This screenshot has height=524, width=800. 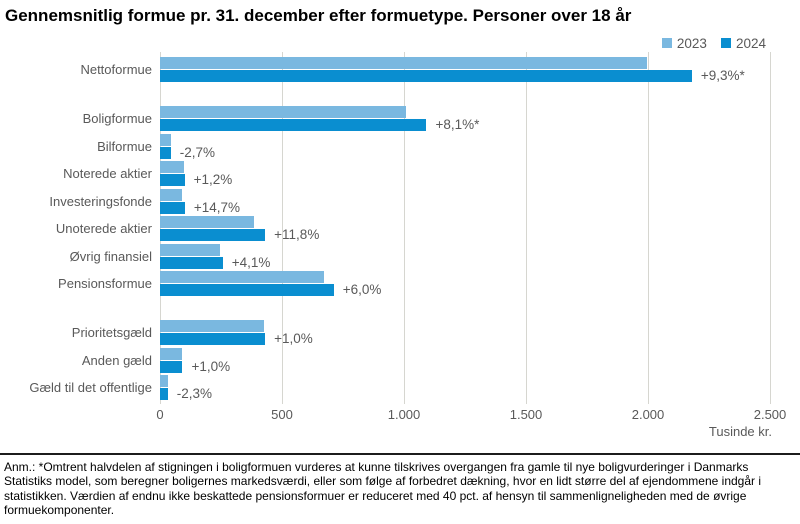 What do you see at coordinates (666, 43) in the screenshot?
I see `legend-swatch-2023-icon` at bounding box center [666, 43].